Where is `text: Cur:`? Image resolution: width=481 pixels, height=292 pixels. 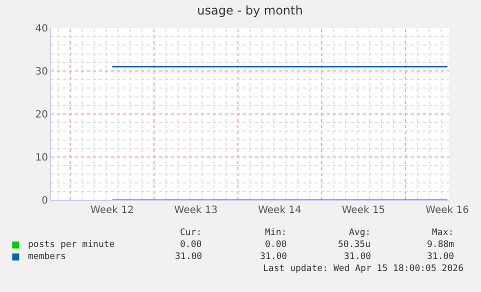
text: Cur: is located at coordinates (191, 233).